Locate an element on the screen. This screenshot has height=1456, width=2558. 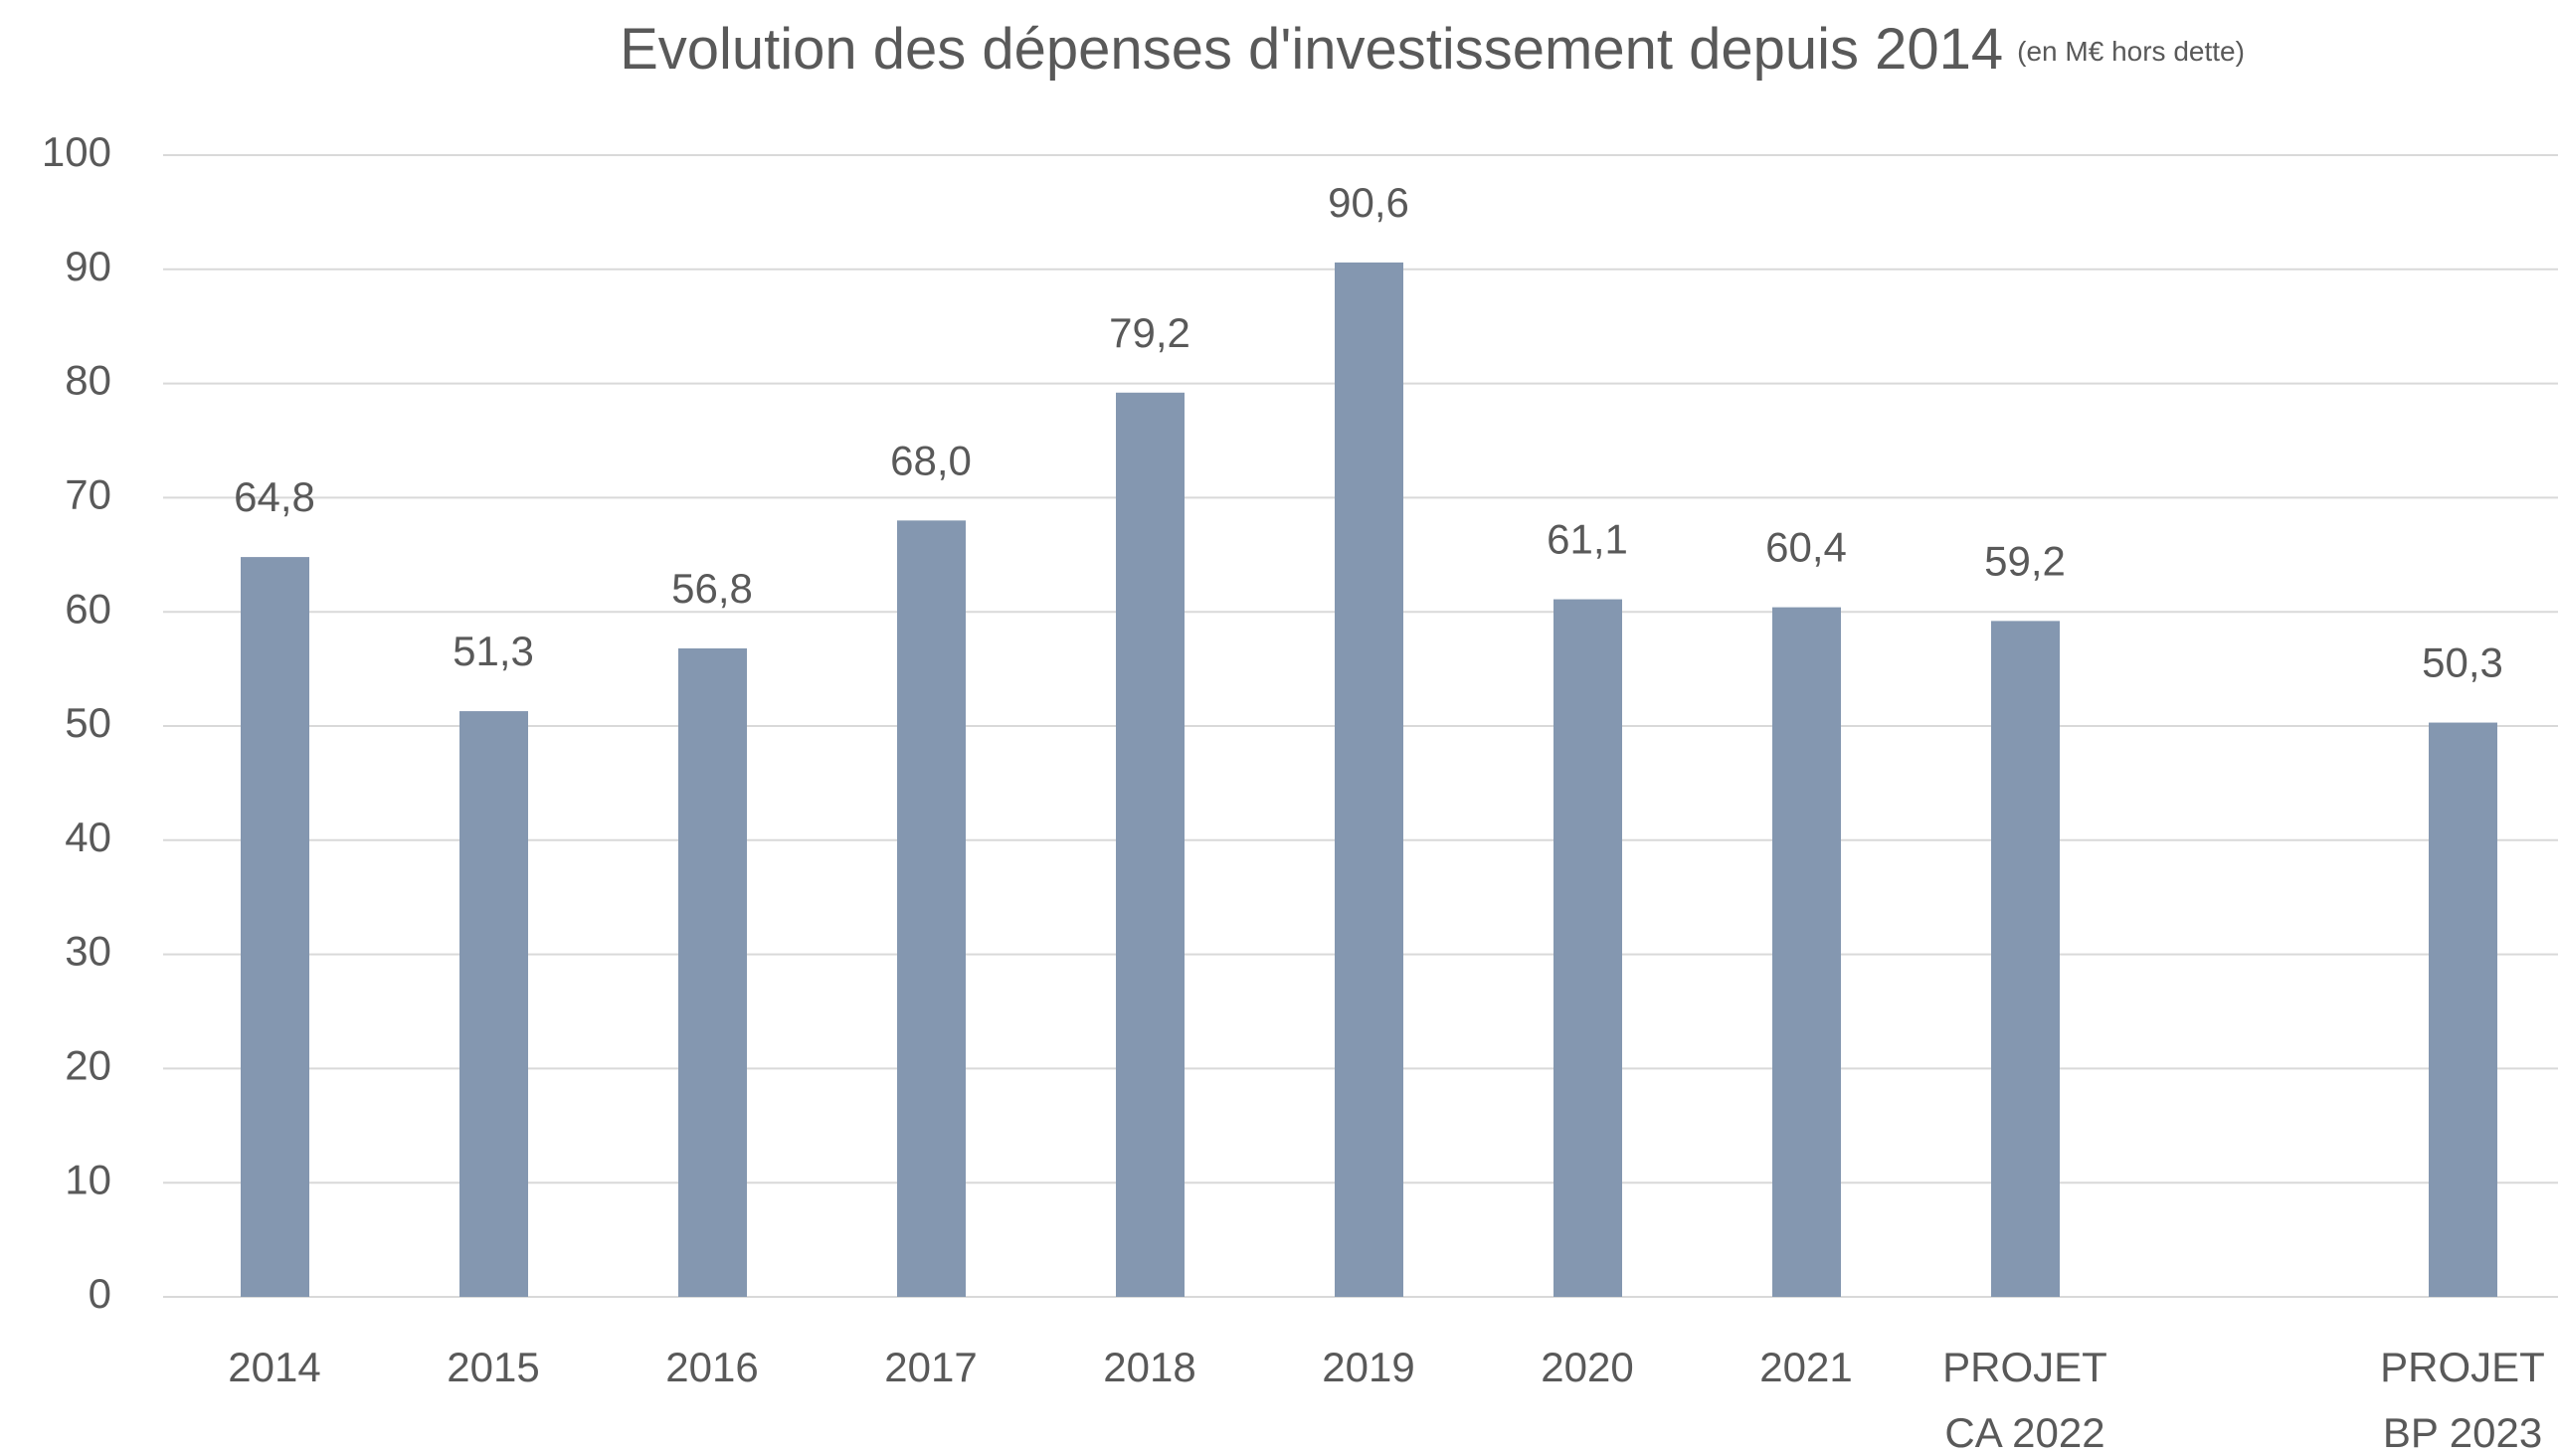
y-tick-label: 50 is located at coordinates (88, 722).